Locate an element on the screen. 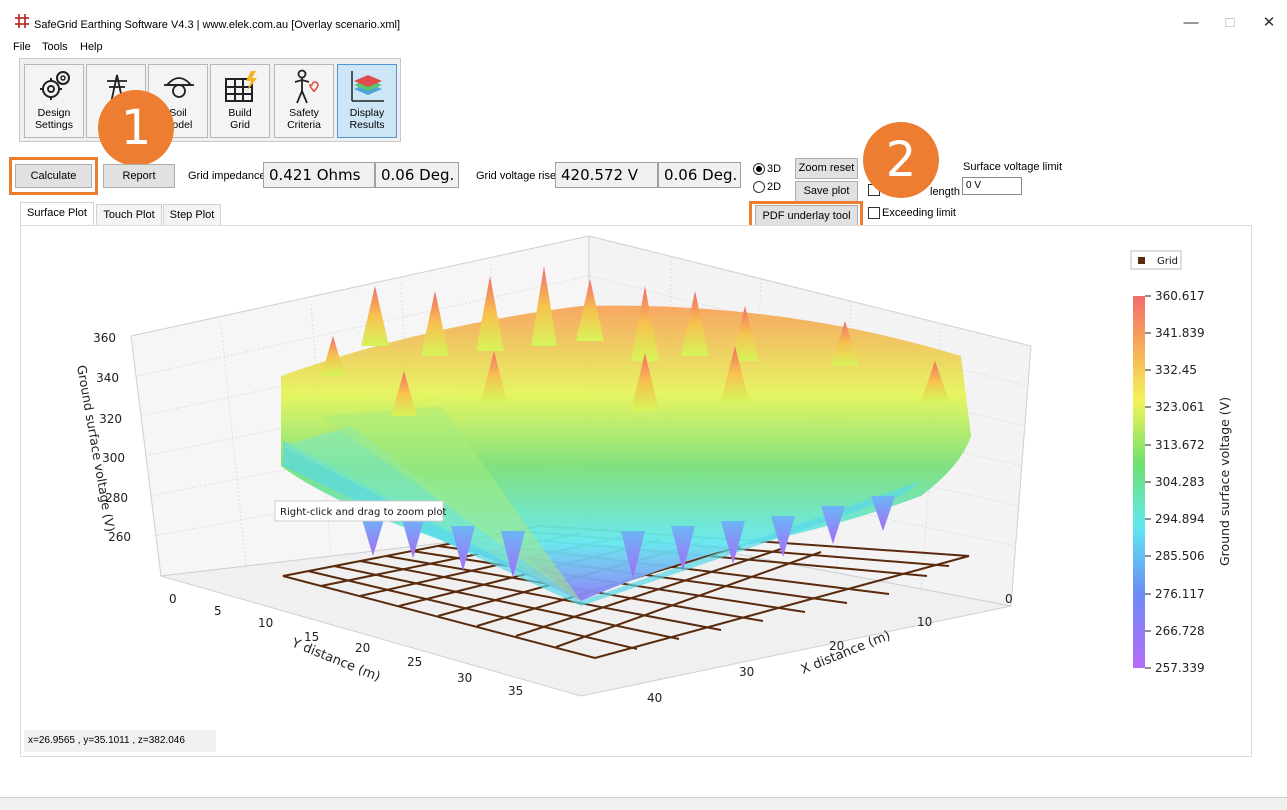 The image size is (1287, 810). y-tick: 40 is located at coordinates (654, 698).